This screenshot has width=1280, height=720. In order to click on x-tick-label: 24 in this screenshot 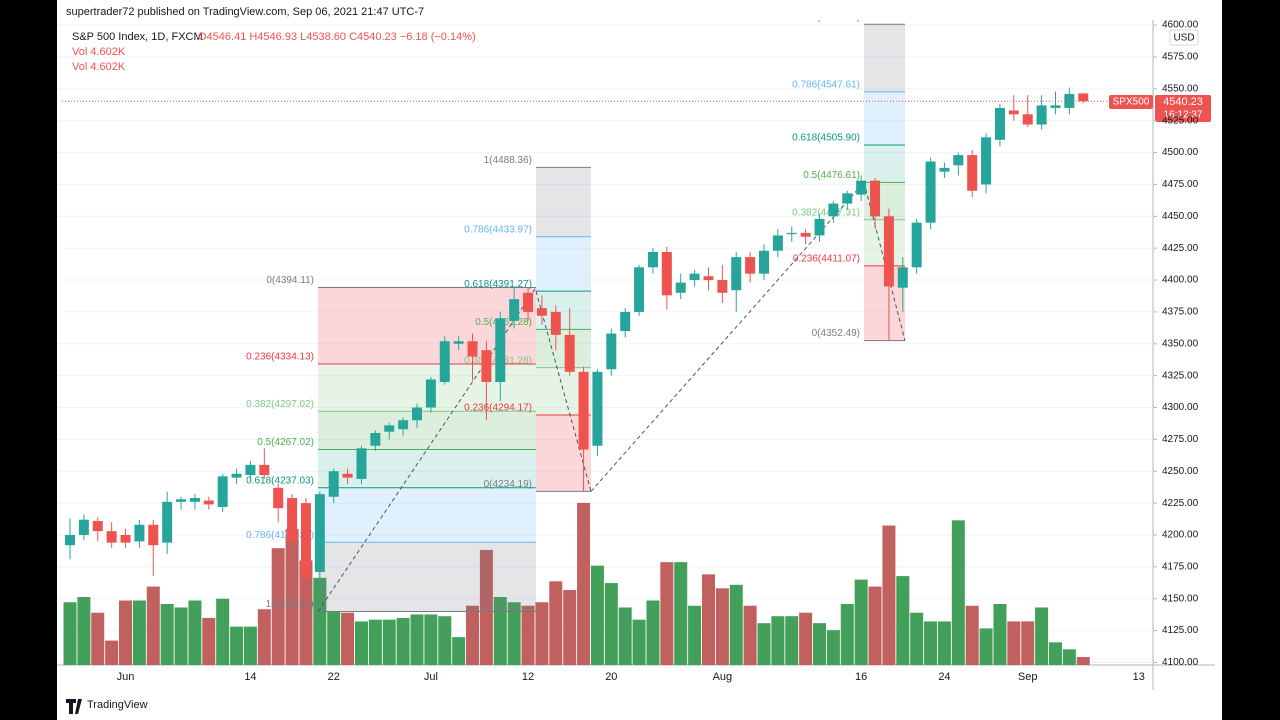, I will do `click(944, 677)`.